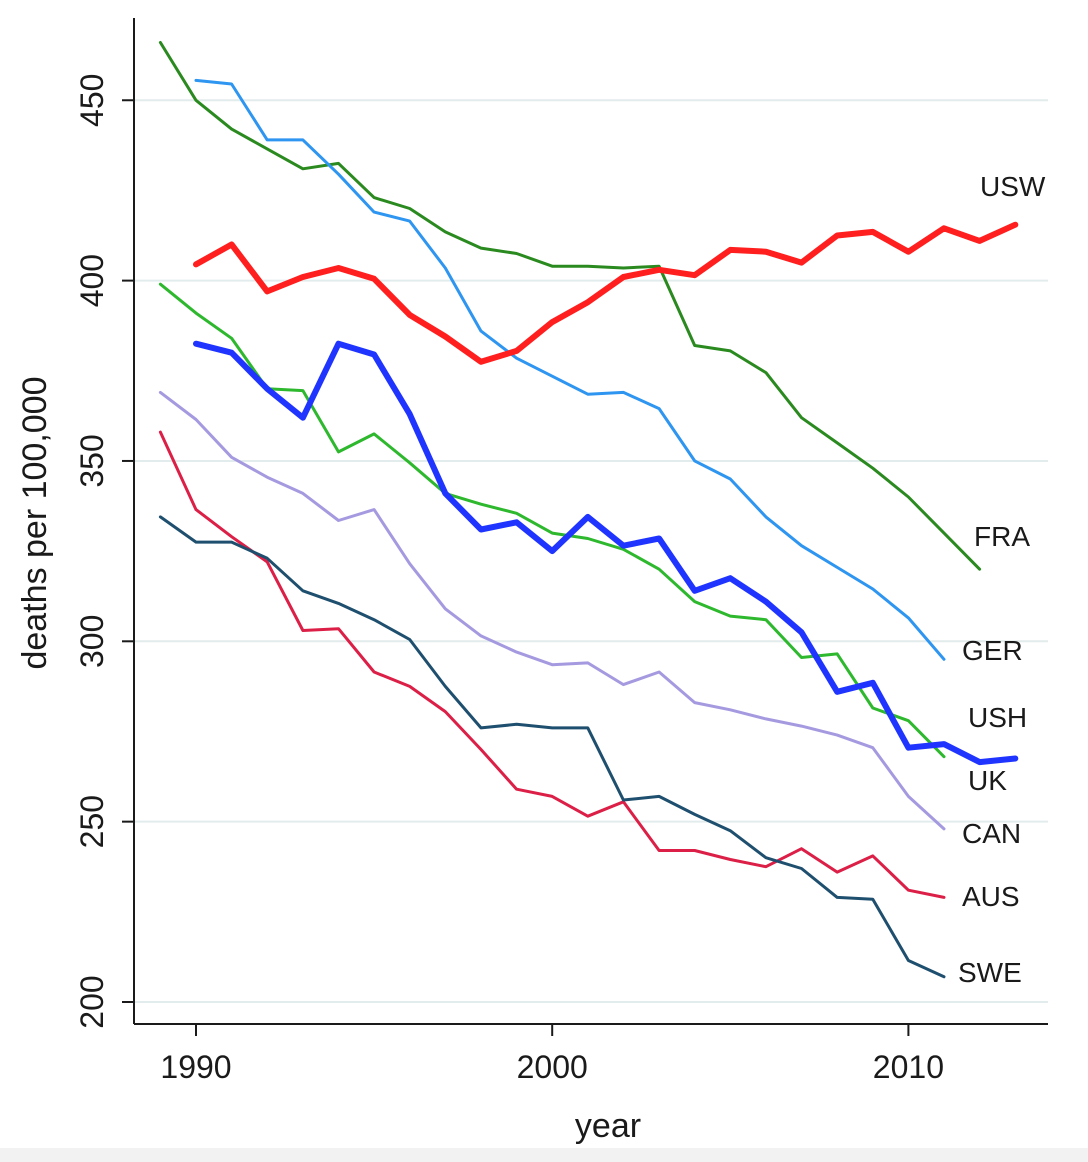 The image size is (1088, 1162). I want to click on series-label-ush: USH, so click(997, 717).